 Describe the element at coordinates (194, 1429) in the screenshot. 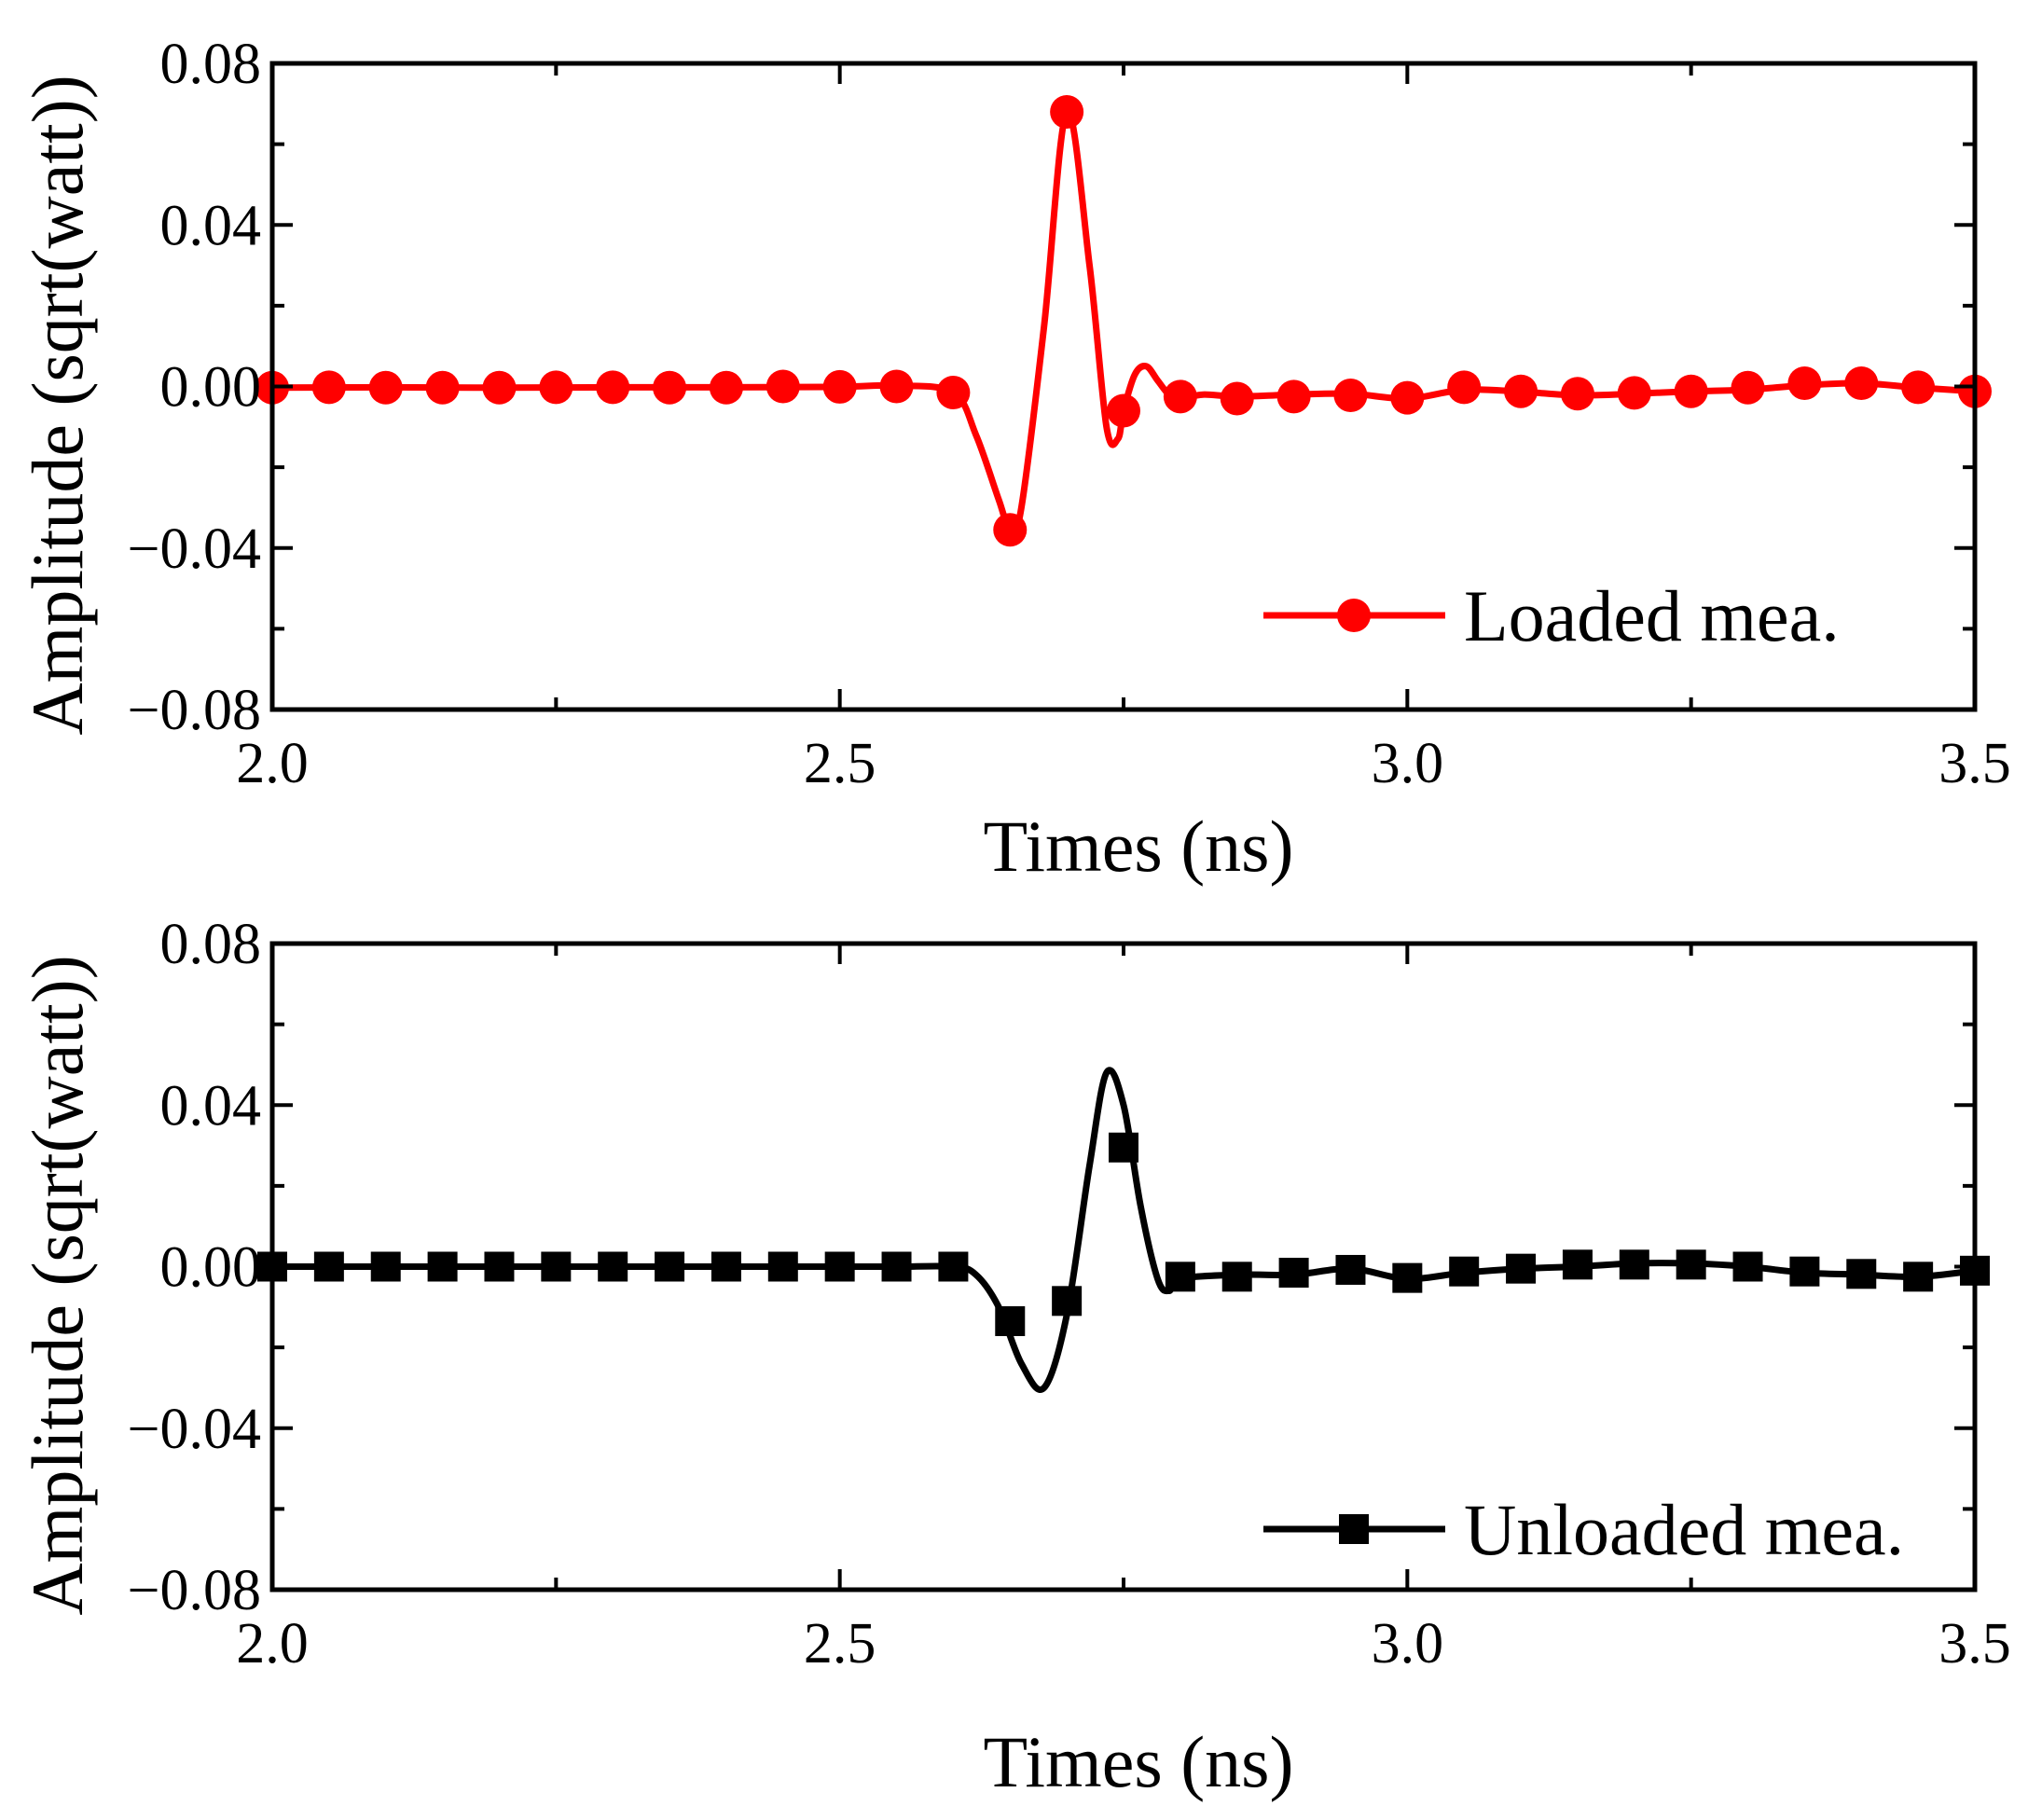

I see `bottom-y-tick-label: −0.04` at that location.